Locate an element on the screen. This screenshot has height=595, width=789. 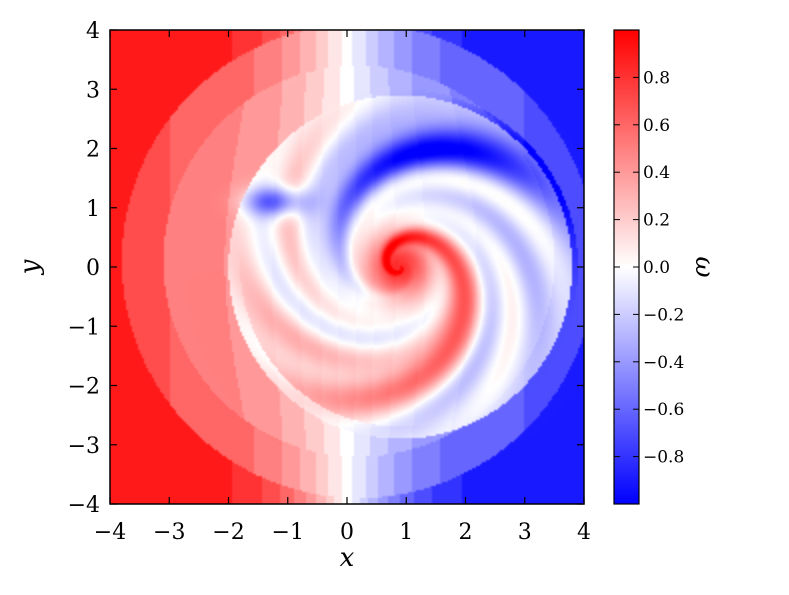
y-tick-label: −4 is located at coordinates (84, 505).